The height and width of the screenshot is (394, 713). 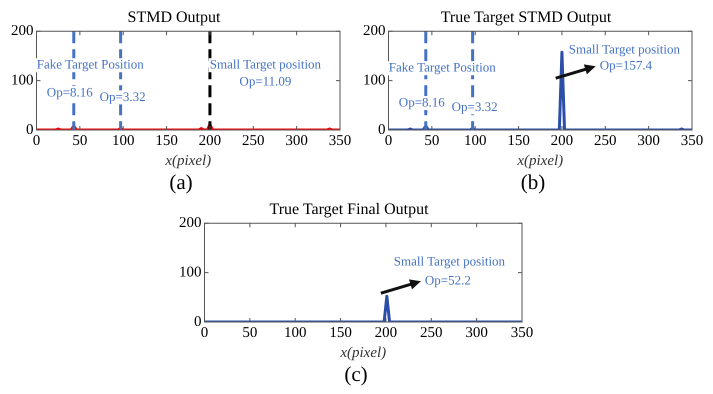 I want to click on text: (c), so click(x=356, y=374).